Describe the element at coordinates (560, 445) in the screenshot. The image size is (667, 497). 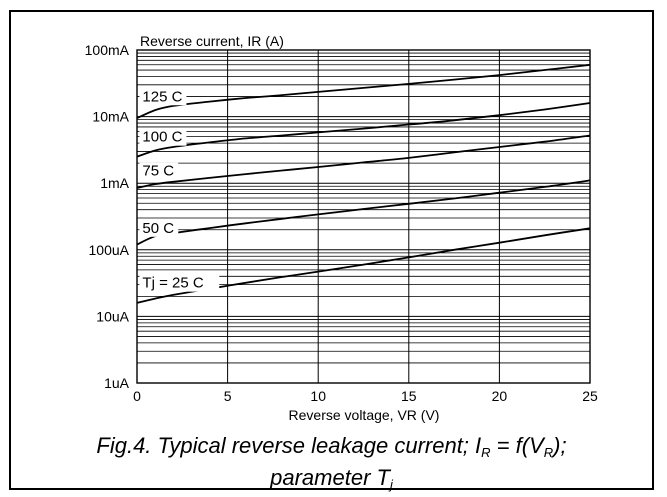
I see `caption-eq-end: );` at that location.